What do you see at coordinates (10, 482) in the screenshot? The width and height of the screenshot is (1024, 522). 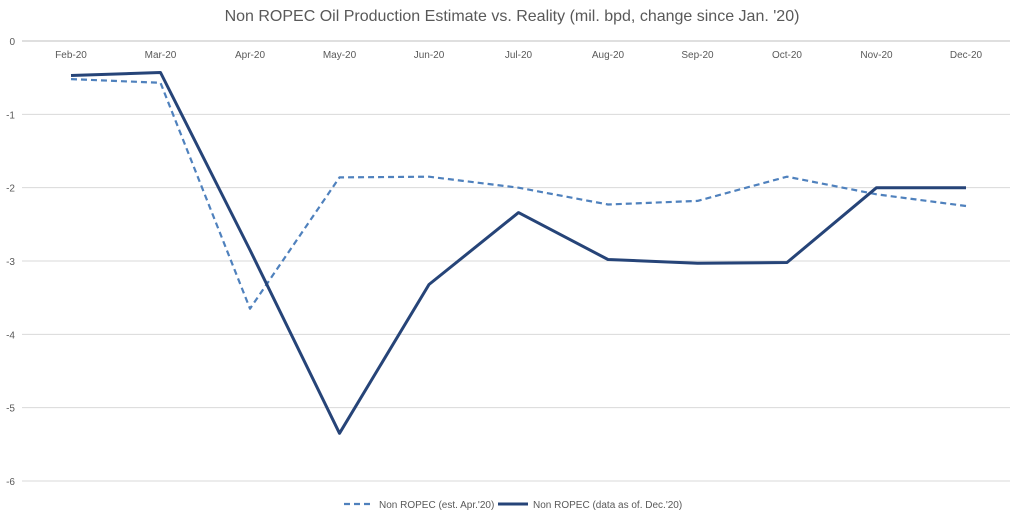 I see `y-tick-label: -6` at bounding box center [10, 482].